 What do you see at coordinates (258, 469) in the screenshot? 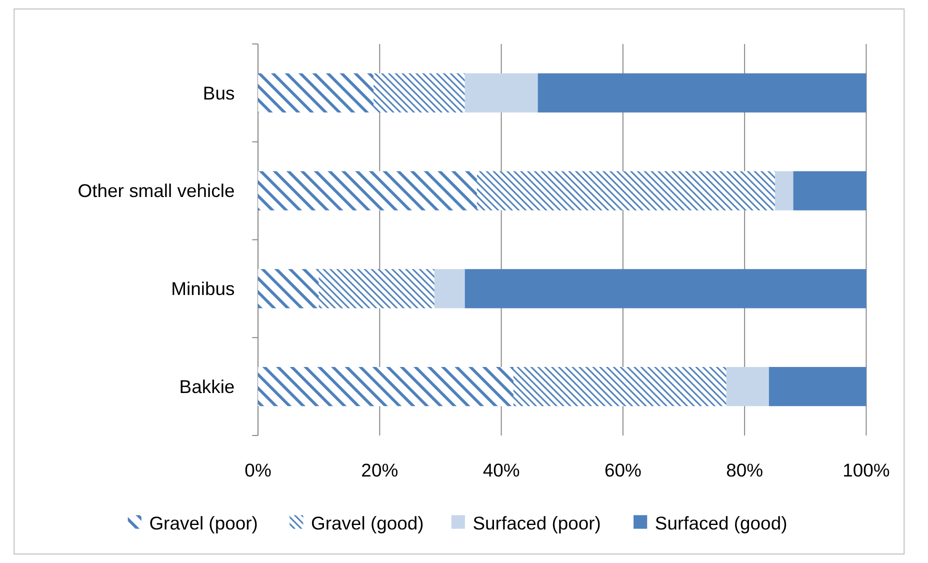
I see `x-tick-label: 0%` at bounding box center [258, 469].